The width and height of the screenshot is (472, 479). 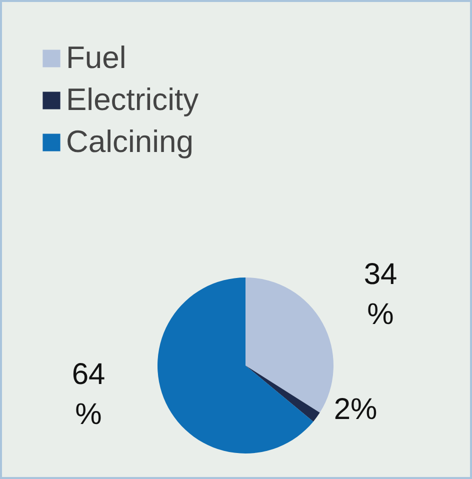 What do you see at coordinates (96, 58) in the screenshot?
I see `legend-label: Fuel` at bounding box center [96, 58].